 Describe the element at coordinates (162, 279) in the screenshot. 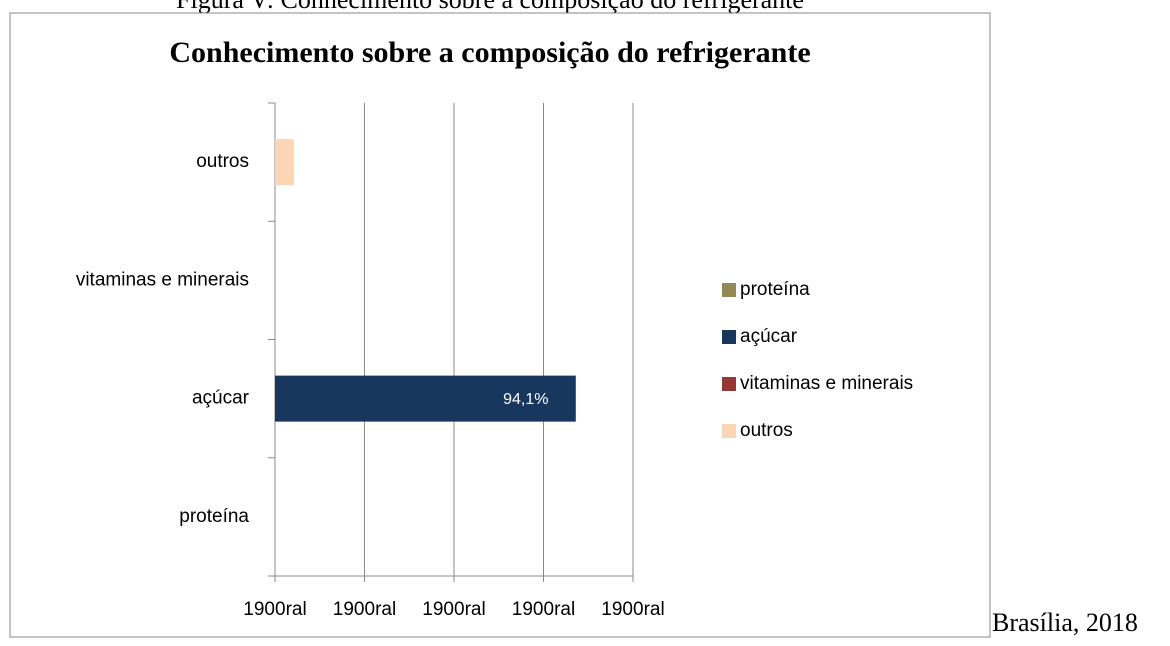

I see `y-tick-label: vitaminas e minerais` at that location.